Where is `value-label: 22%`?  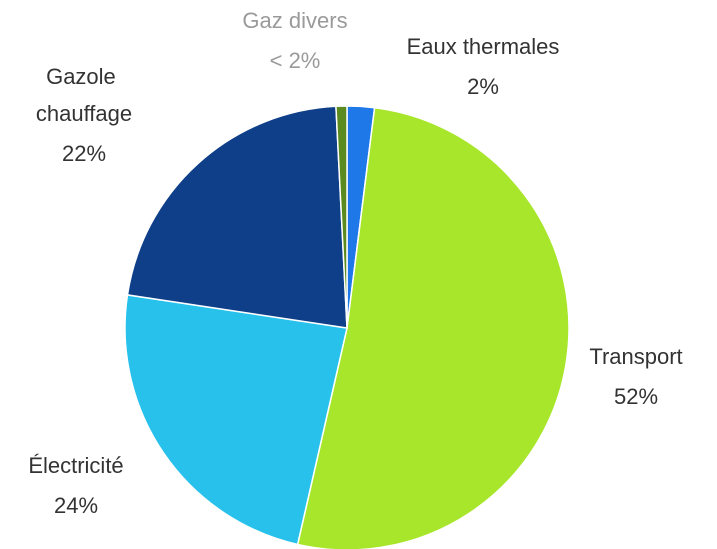 value-label: 22% is located at coordinates (84, 153).